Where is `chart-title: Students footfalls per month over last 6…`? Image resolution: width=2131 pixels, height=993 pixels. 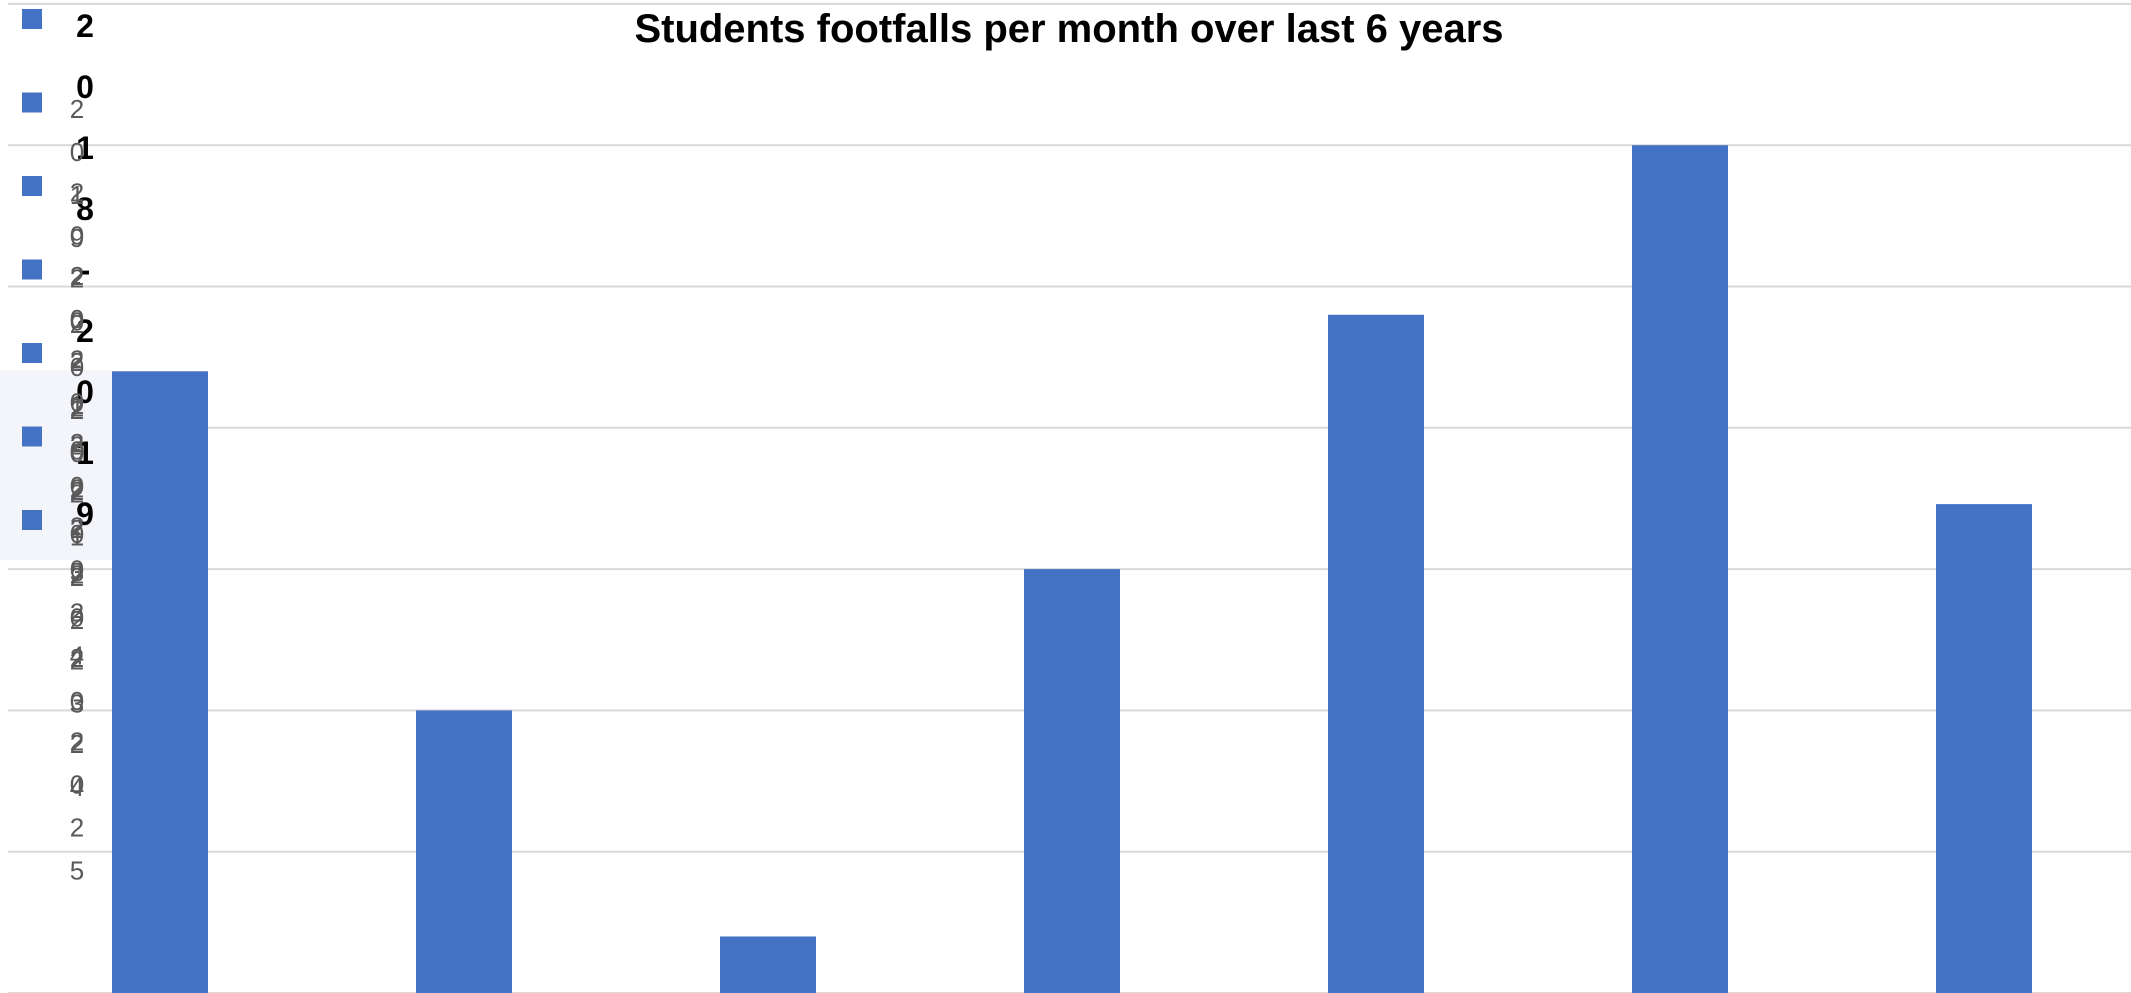 chart-title: Students footfalls per month over last 6… is located at coordinates (1068, 29).